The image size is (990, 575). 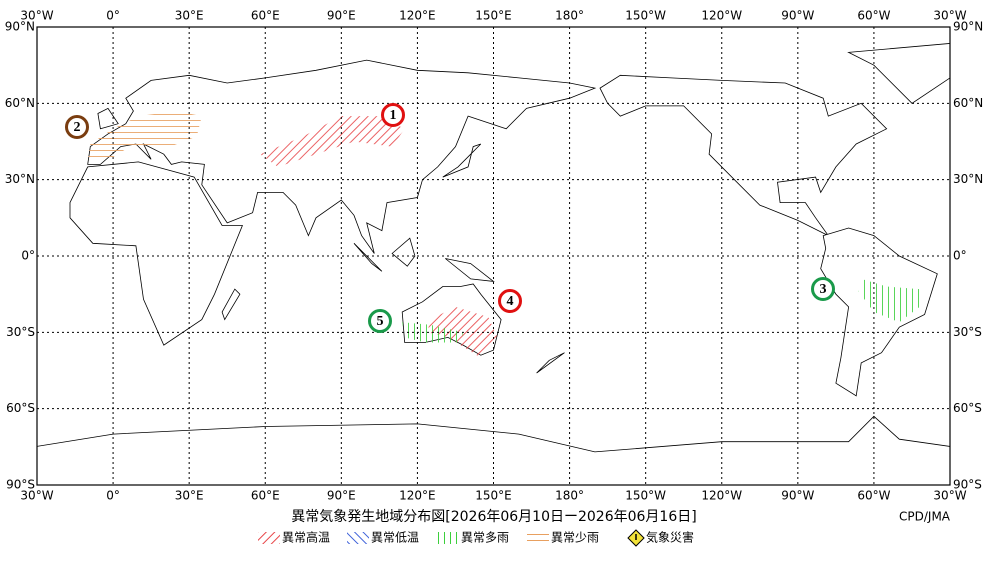 I want to click on credit: CPD/JMA, so click(x=925, y=517).